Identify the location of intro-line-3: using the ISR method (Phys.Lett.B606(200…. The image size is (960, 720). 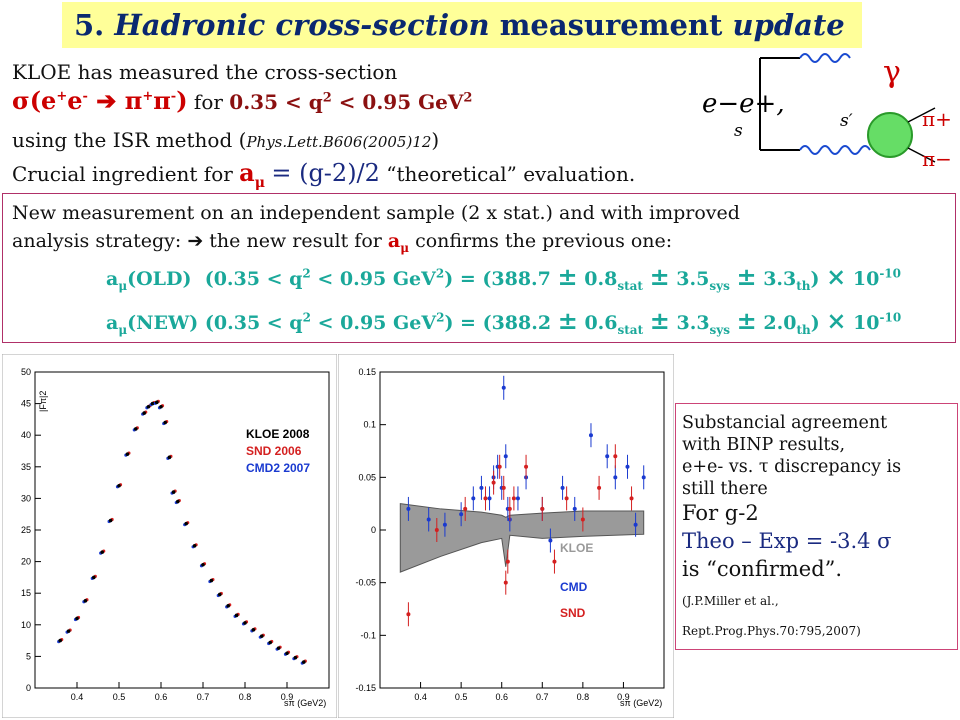
(225, 140).